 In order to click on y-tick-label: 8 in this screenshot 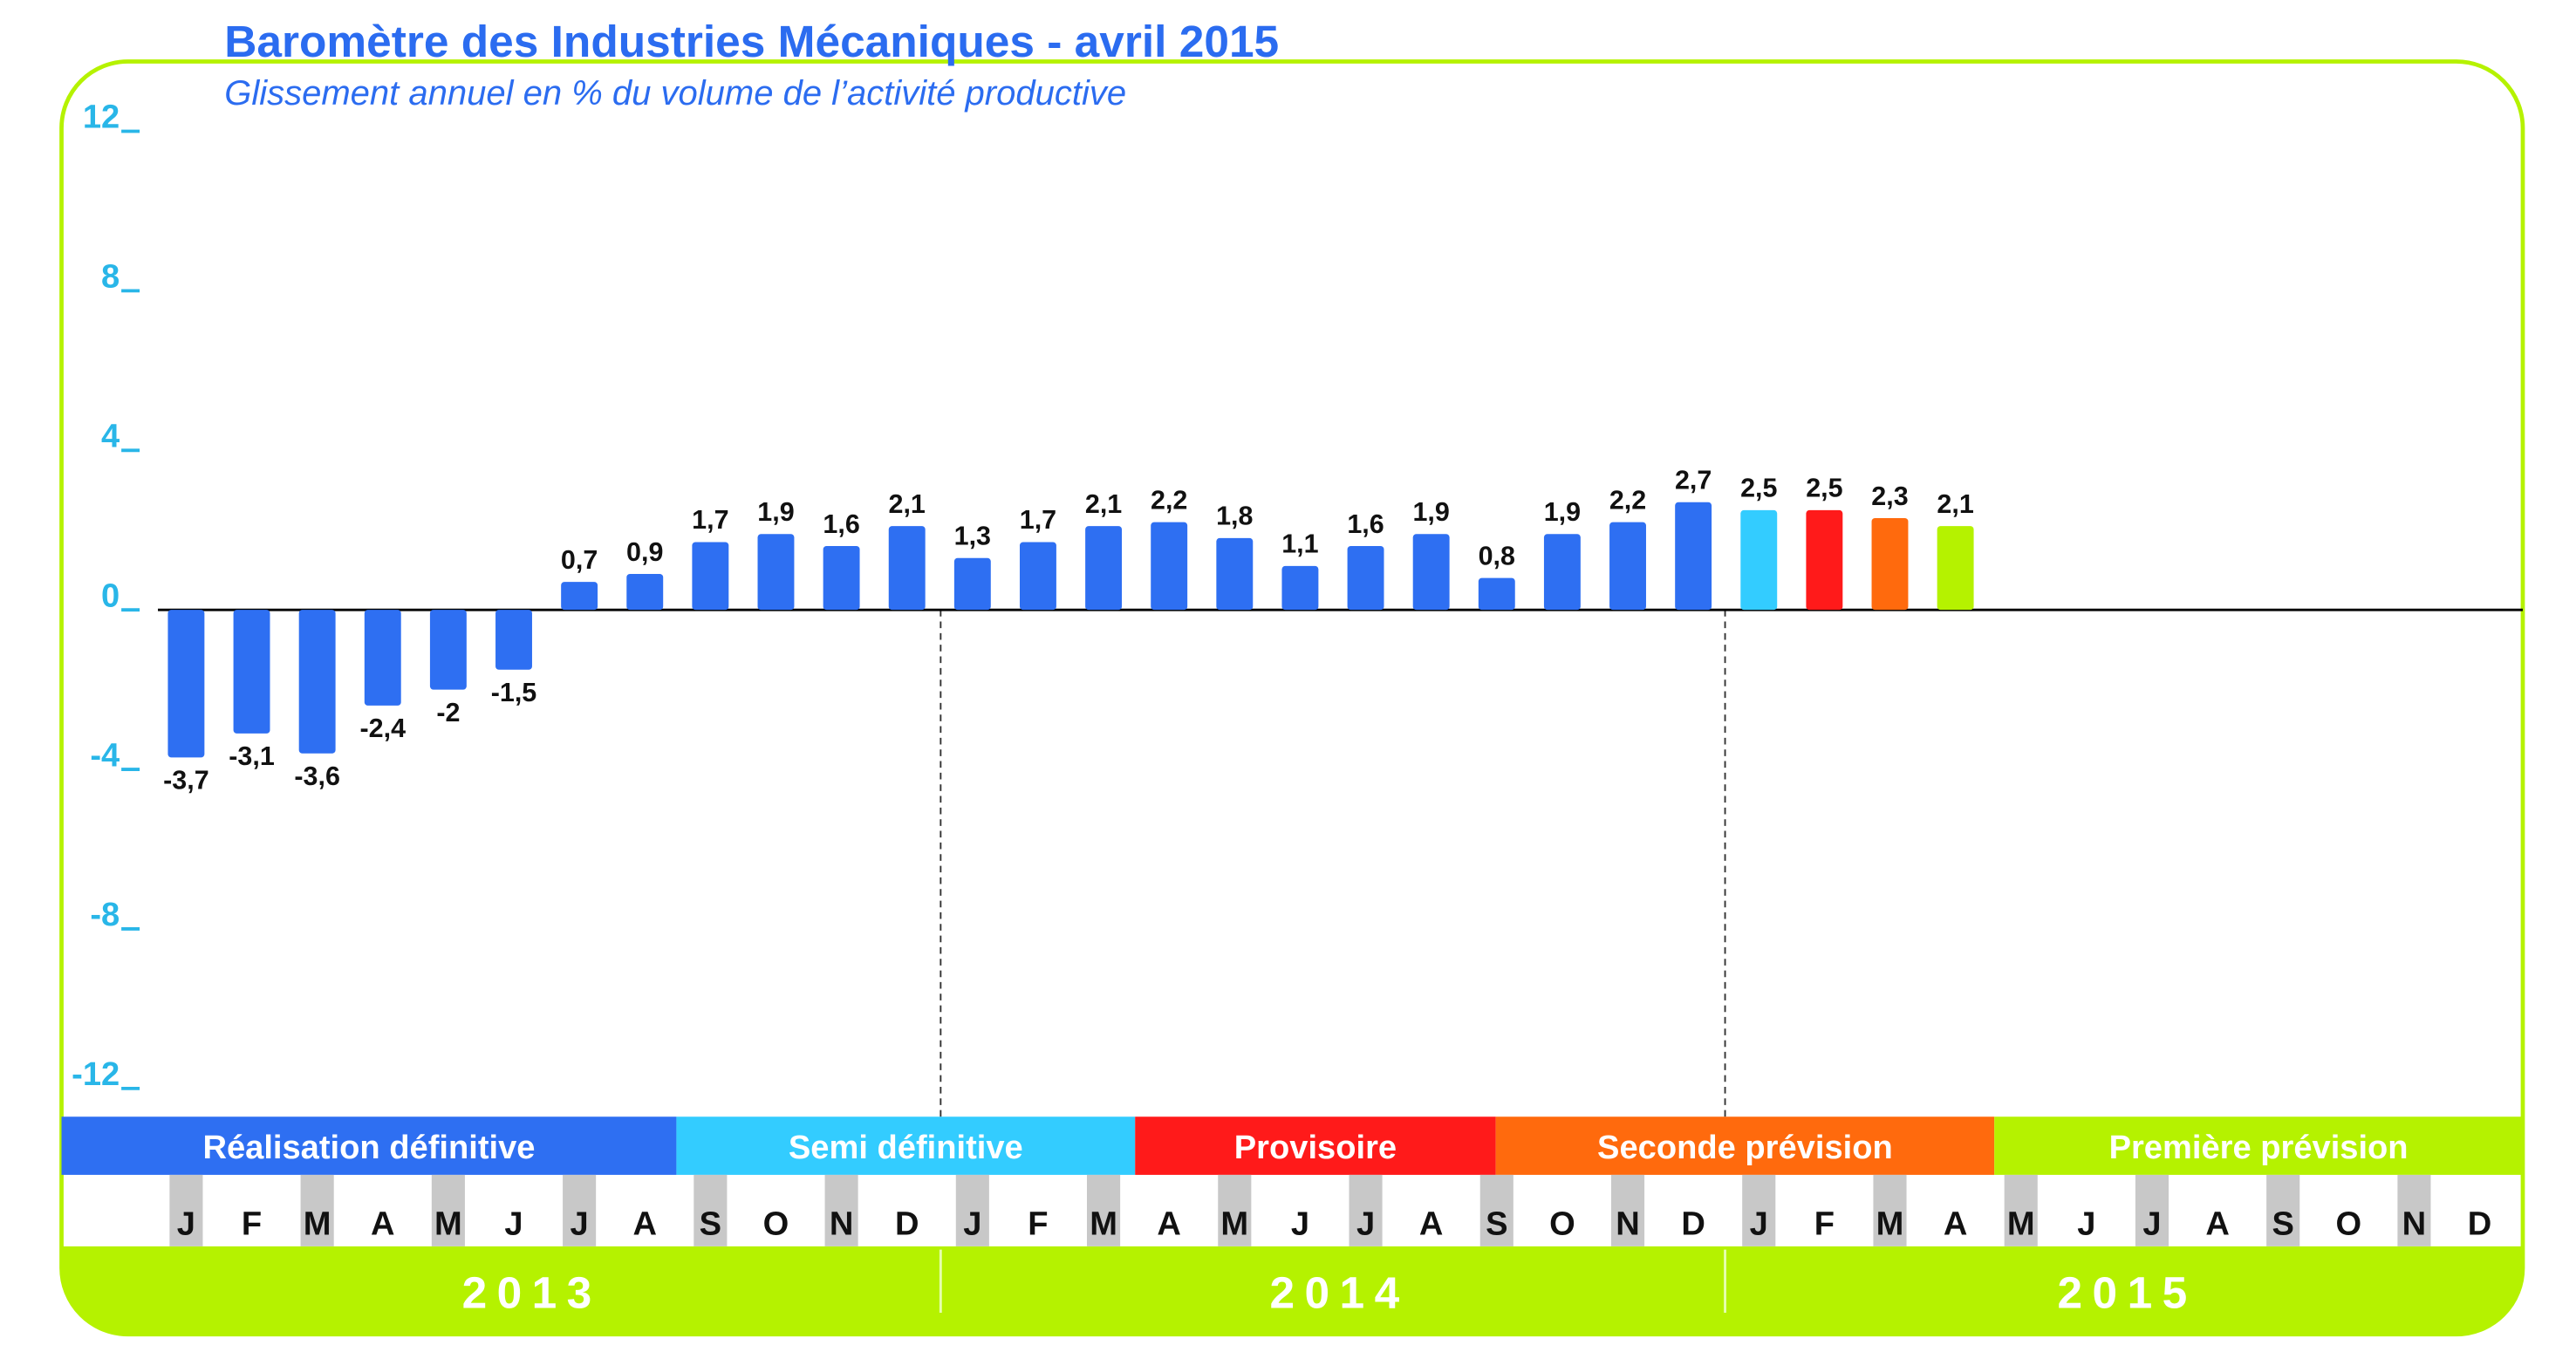, I will do `click(110, 277)`.